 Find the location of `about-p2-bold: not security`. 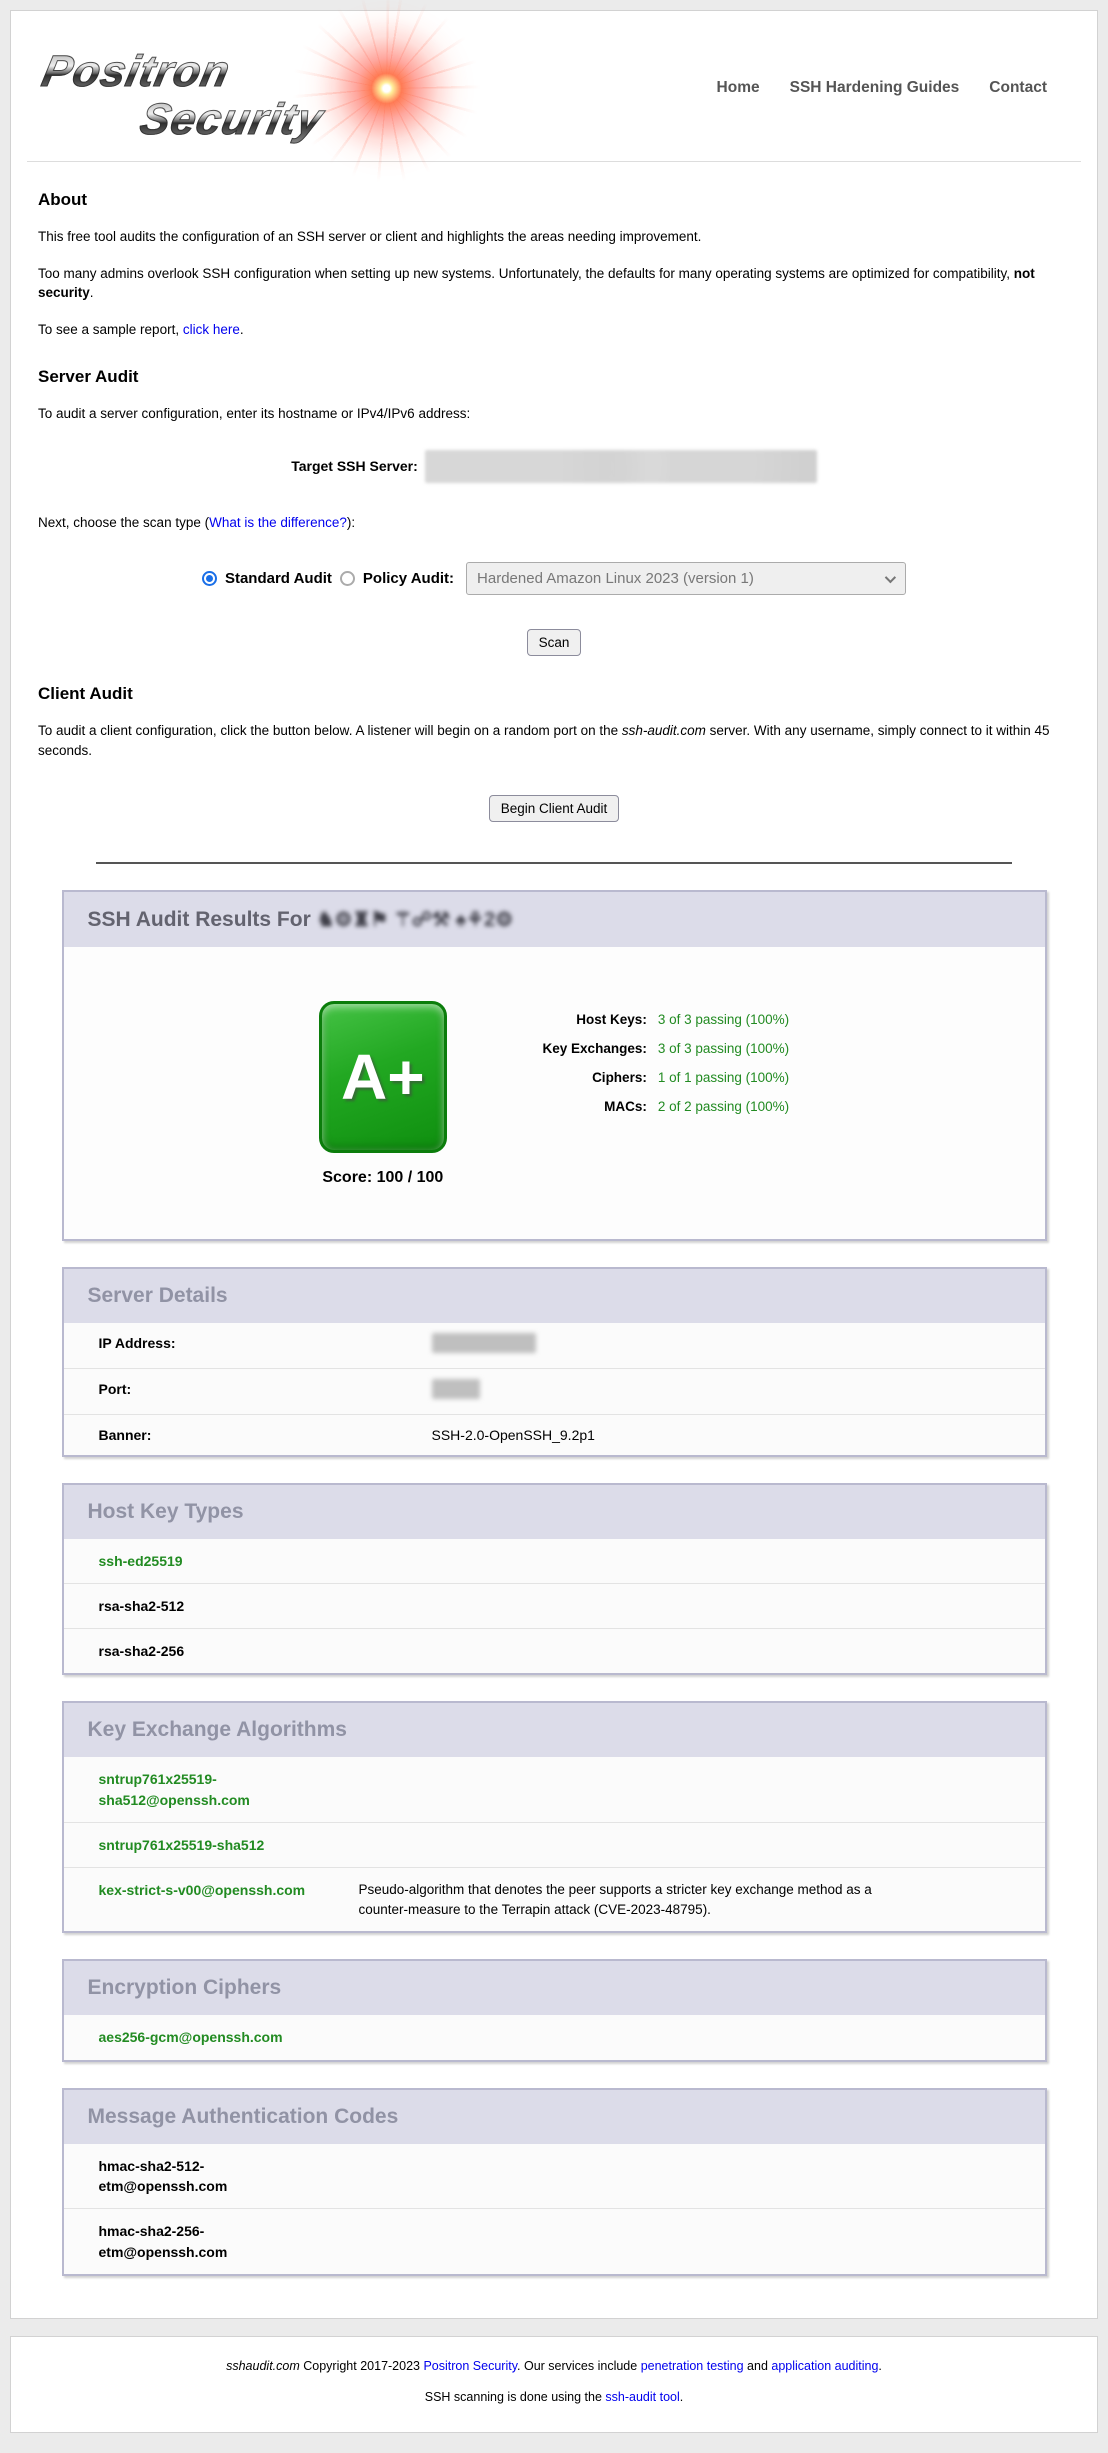

about-p2-bold: not security is located at coordinates (536, 283).